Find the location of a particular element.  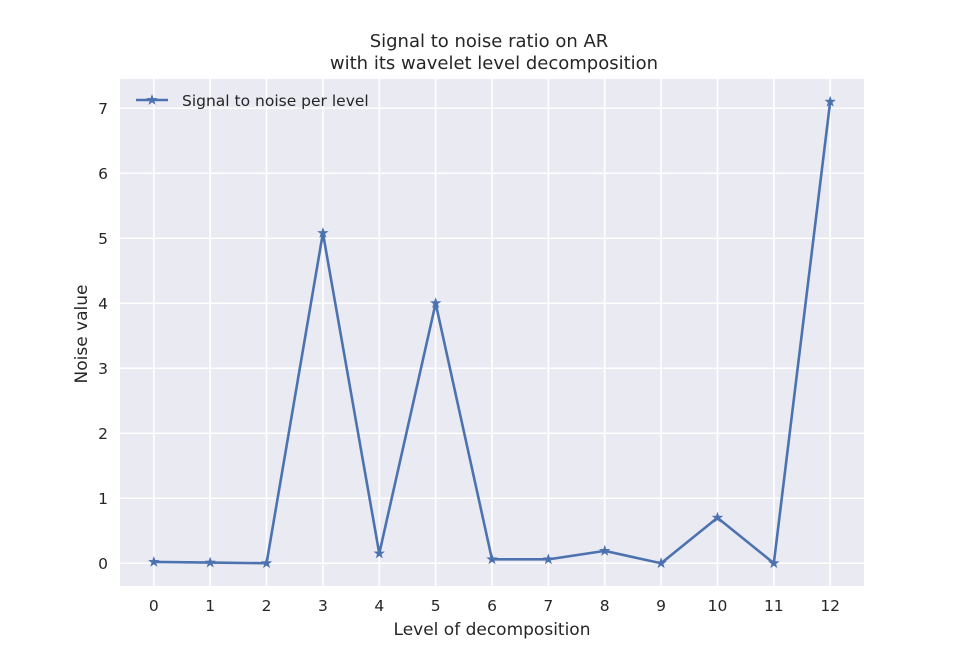

legend: Signal to noise per level is located at coordinates (252, 101).